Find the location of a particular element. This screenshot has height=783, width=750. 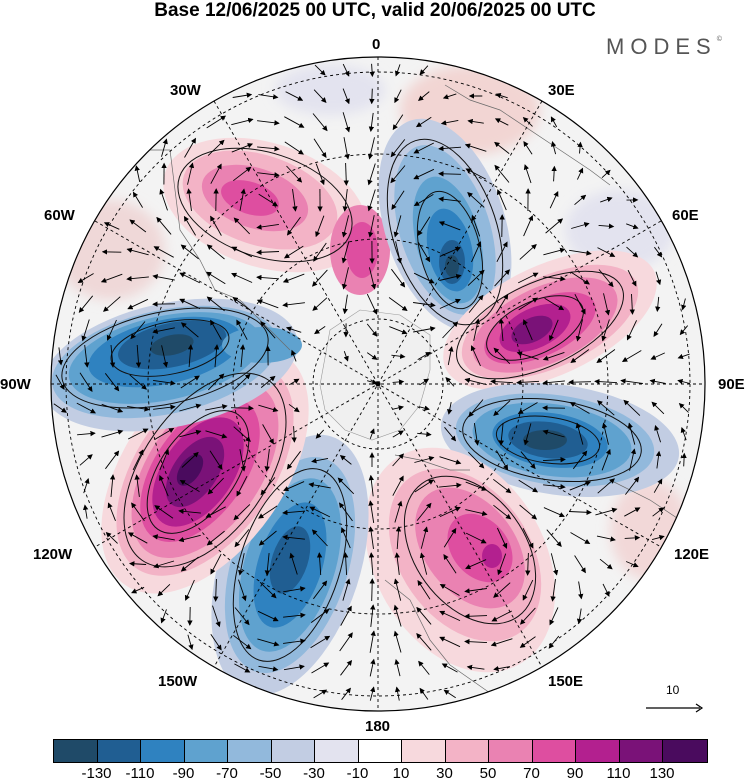

lon-label-150e: 150E is located at coordinates (566, 681).